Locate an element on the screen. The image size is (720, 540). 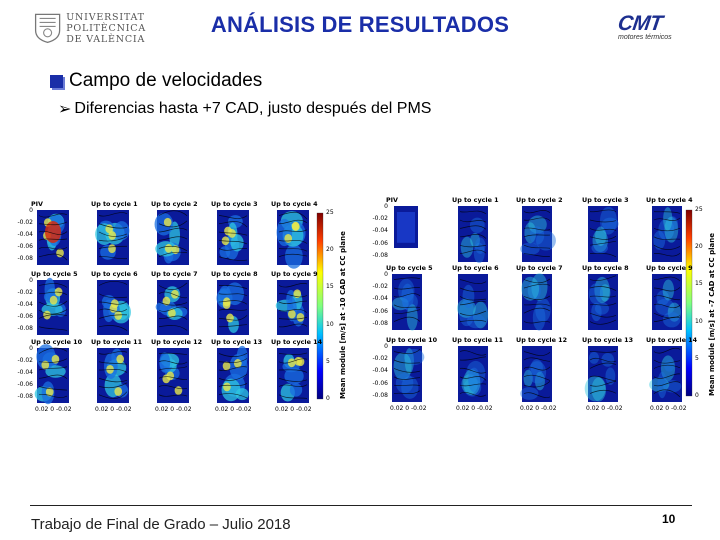
upv-logo-line: UNIVERSITAT is located at coordinates (105, 17).